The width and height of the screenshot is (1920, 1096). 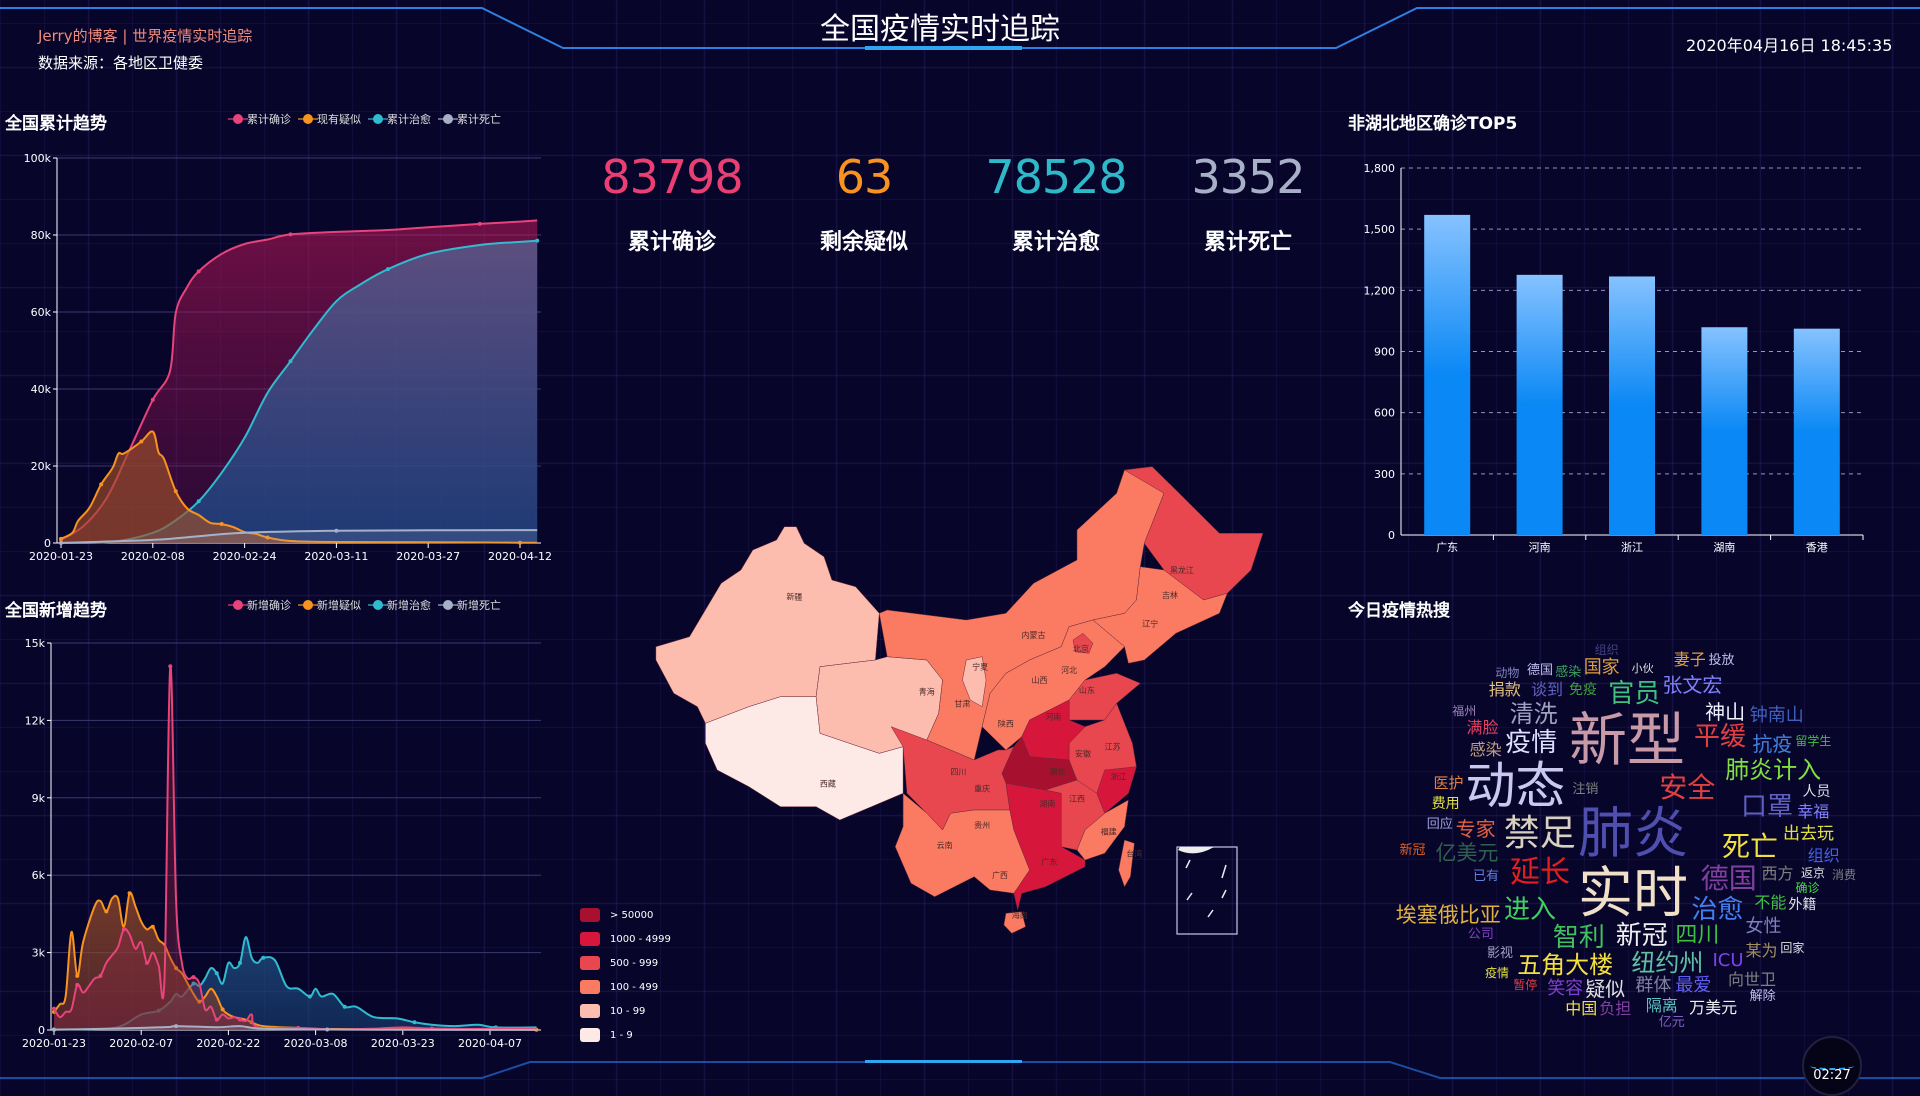 What do you see at coordinates (1464, 711) in the screenshot?
I see `word-cloud-term: 福州` at bounding box center [1464, 711].